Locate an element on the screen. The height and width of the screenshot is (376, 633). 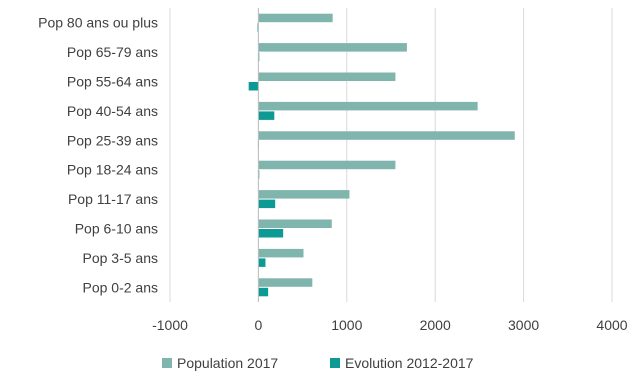
x-tick-label: 0 is located at coordinates (259, 325).